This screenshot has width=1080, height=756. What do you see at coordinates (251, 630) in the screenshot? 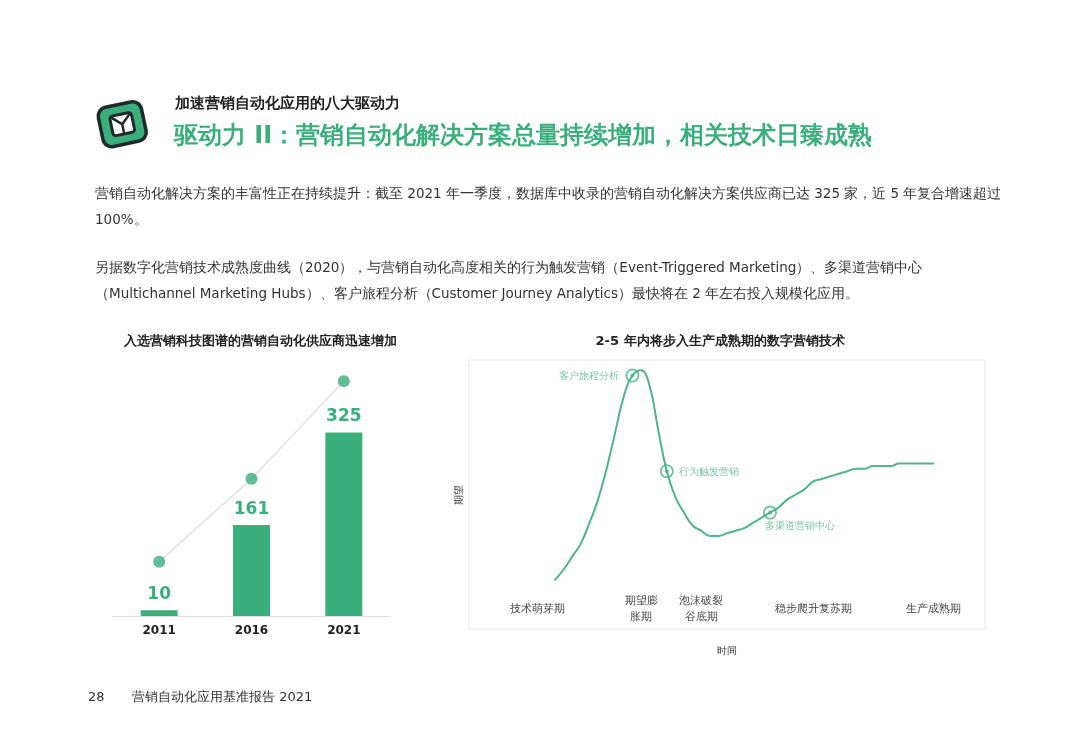
I see `x-tick-label: 2016` at bounding box center [251, 630].